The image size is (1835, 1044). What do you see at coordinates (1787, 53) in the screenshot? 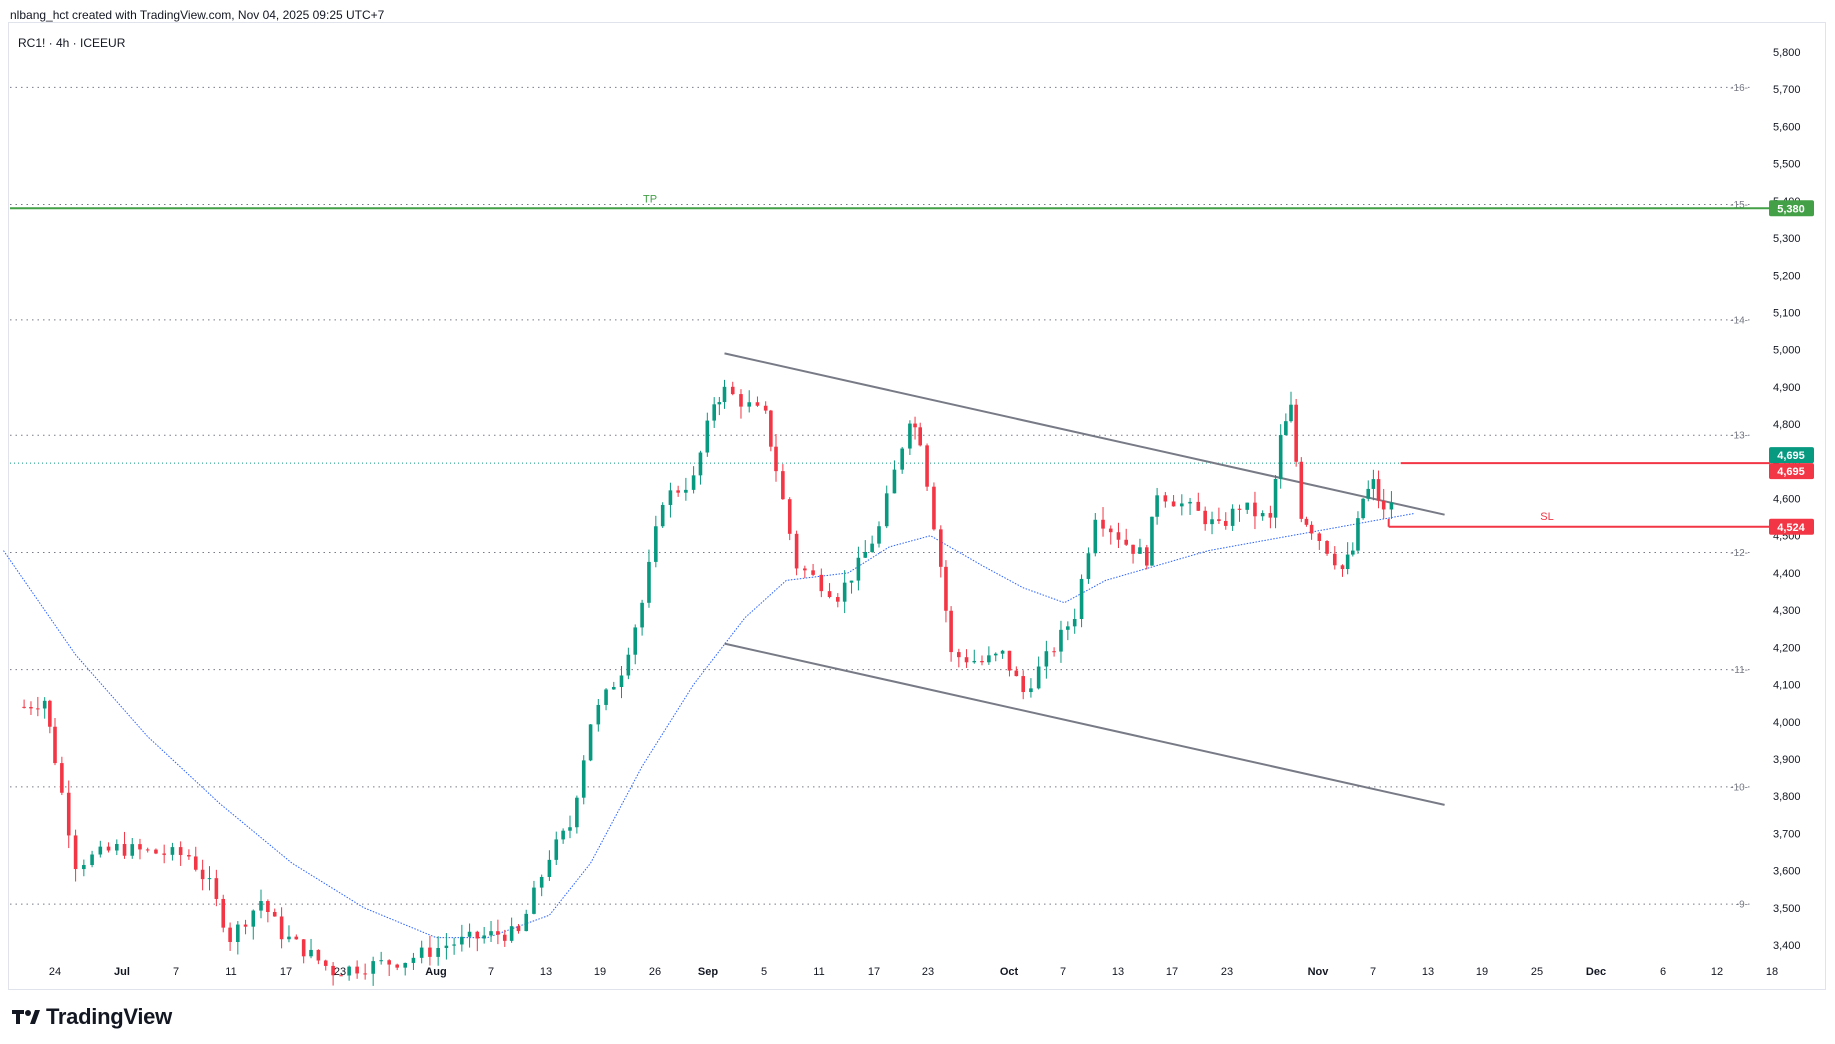
I see `y-tick-label: 5,800` at bounding box center [1787, 53].